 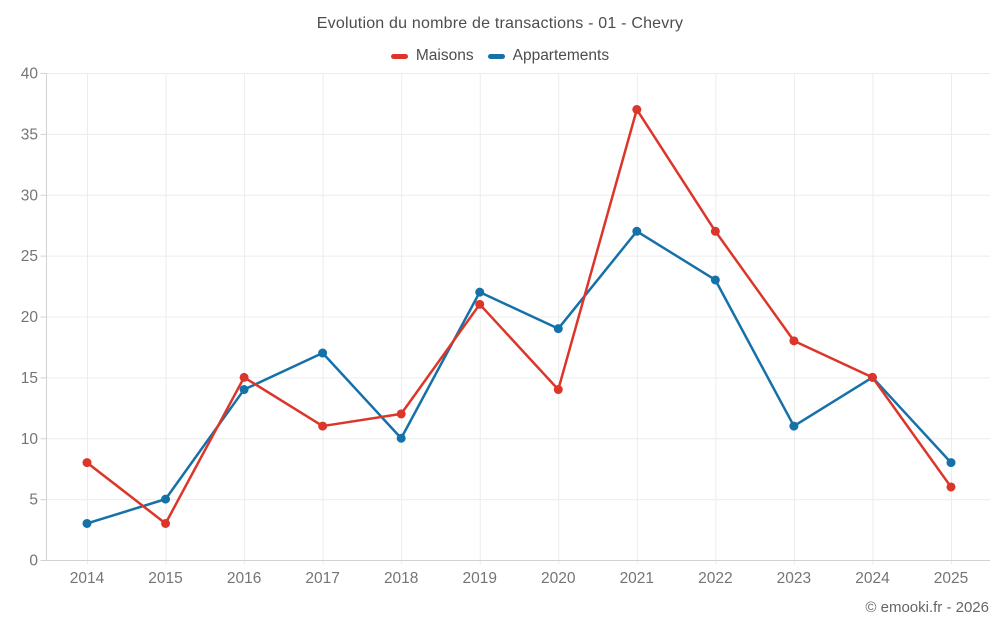 I want to click on x-tick-label: 2025, so click(x=951, y=578).